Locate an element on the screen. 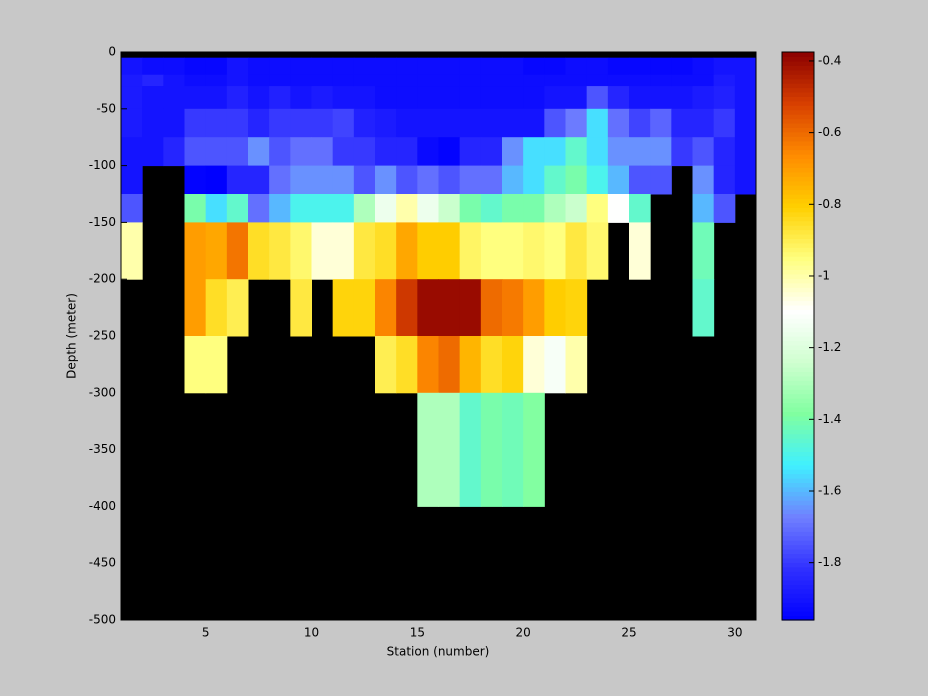 Image resolution: width=928 pixels, height=696 pixels. y-tick-label: 0 is located at coordinates (112, 52).